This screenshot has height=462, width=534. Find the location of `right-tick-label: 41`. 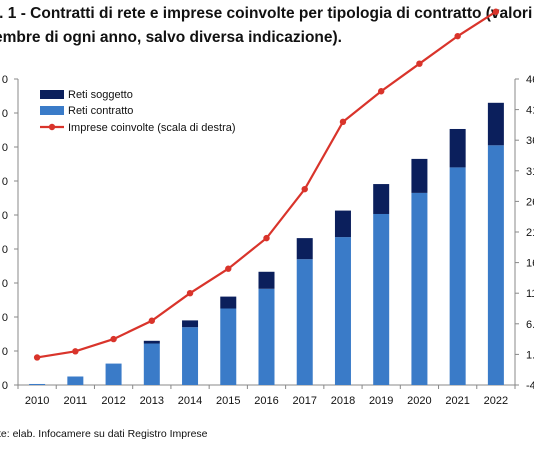

right-tick-label: 41 is located at coordinates (530, 111).